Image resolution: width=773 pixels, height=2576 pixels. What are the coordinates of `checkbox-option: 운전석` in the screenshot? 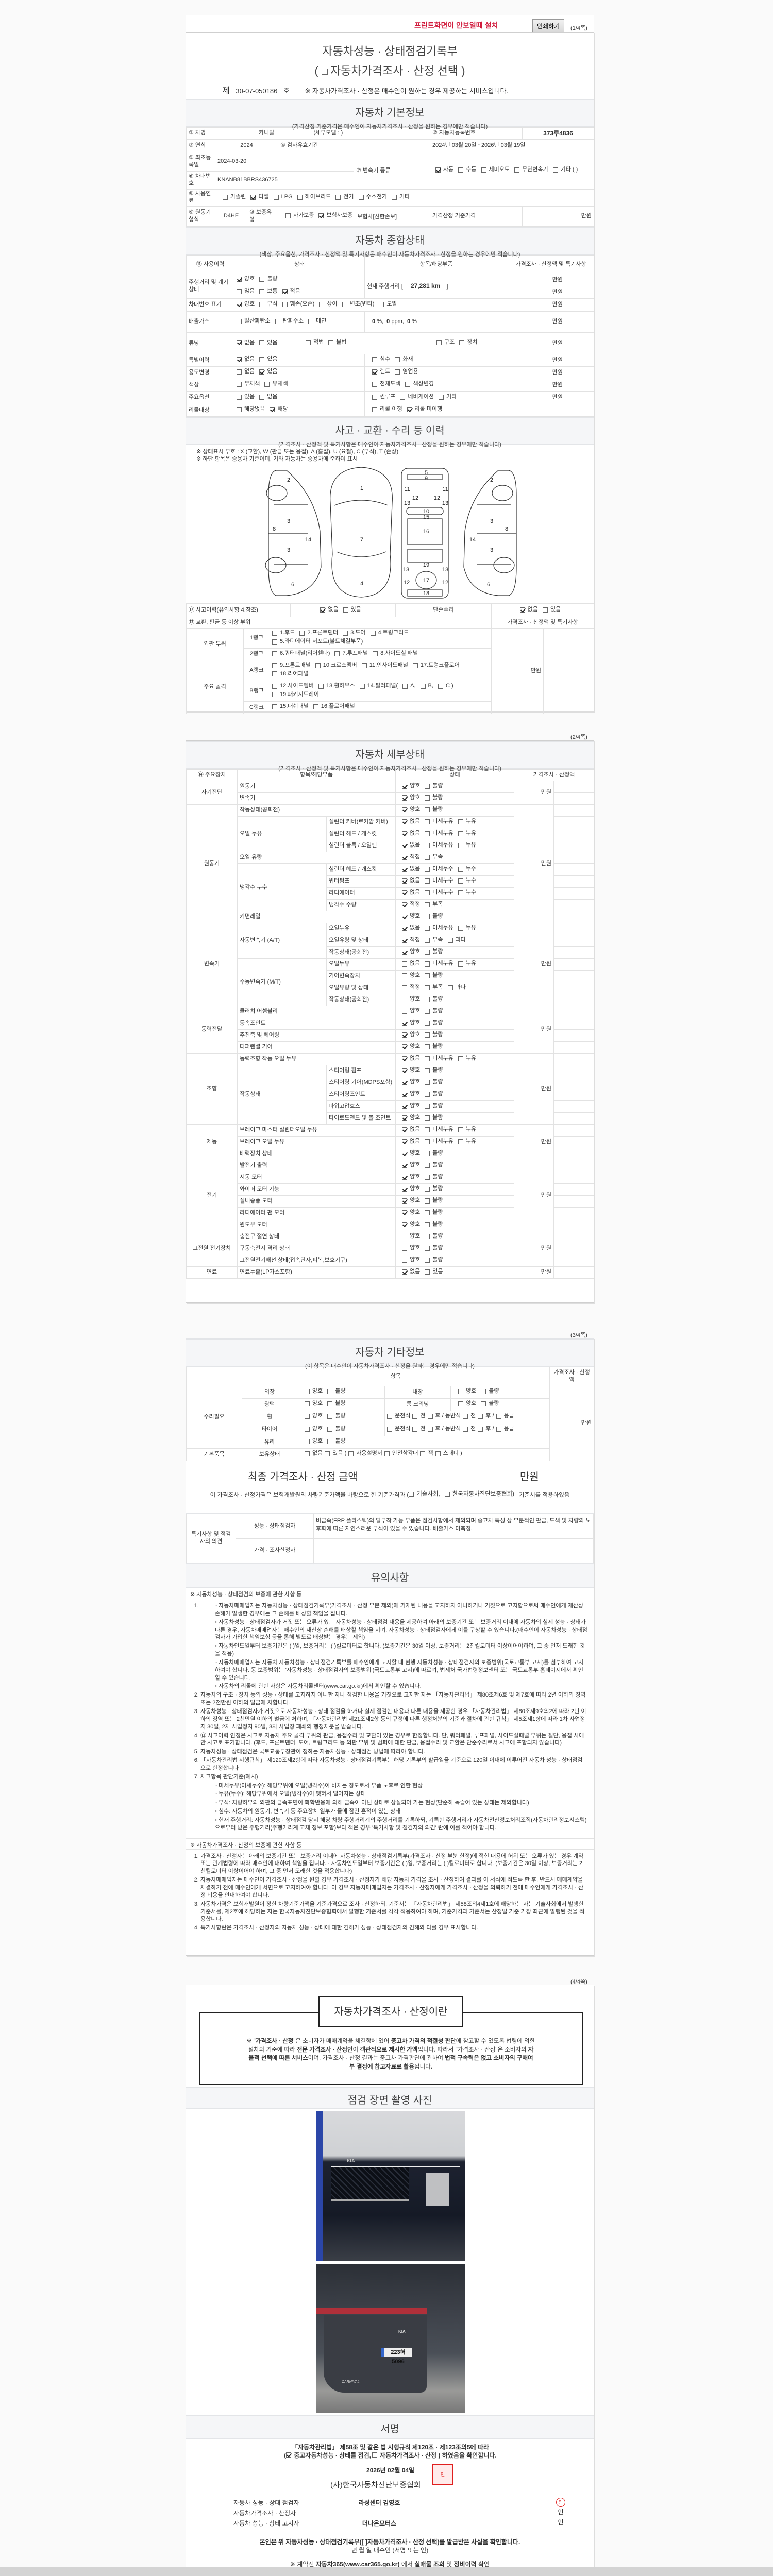 It's located at (398, 1429).